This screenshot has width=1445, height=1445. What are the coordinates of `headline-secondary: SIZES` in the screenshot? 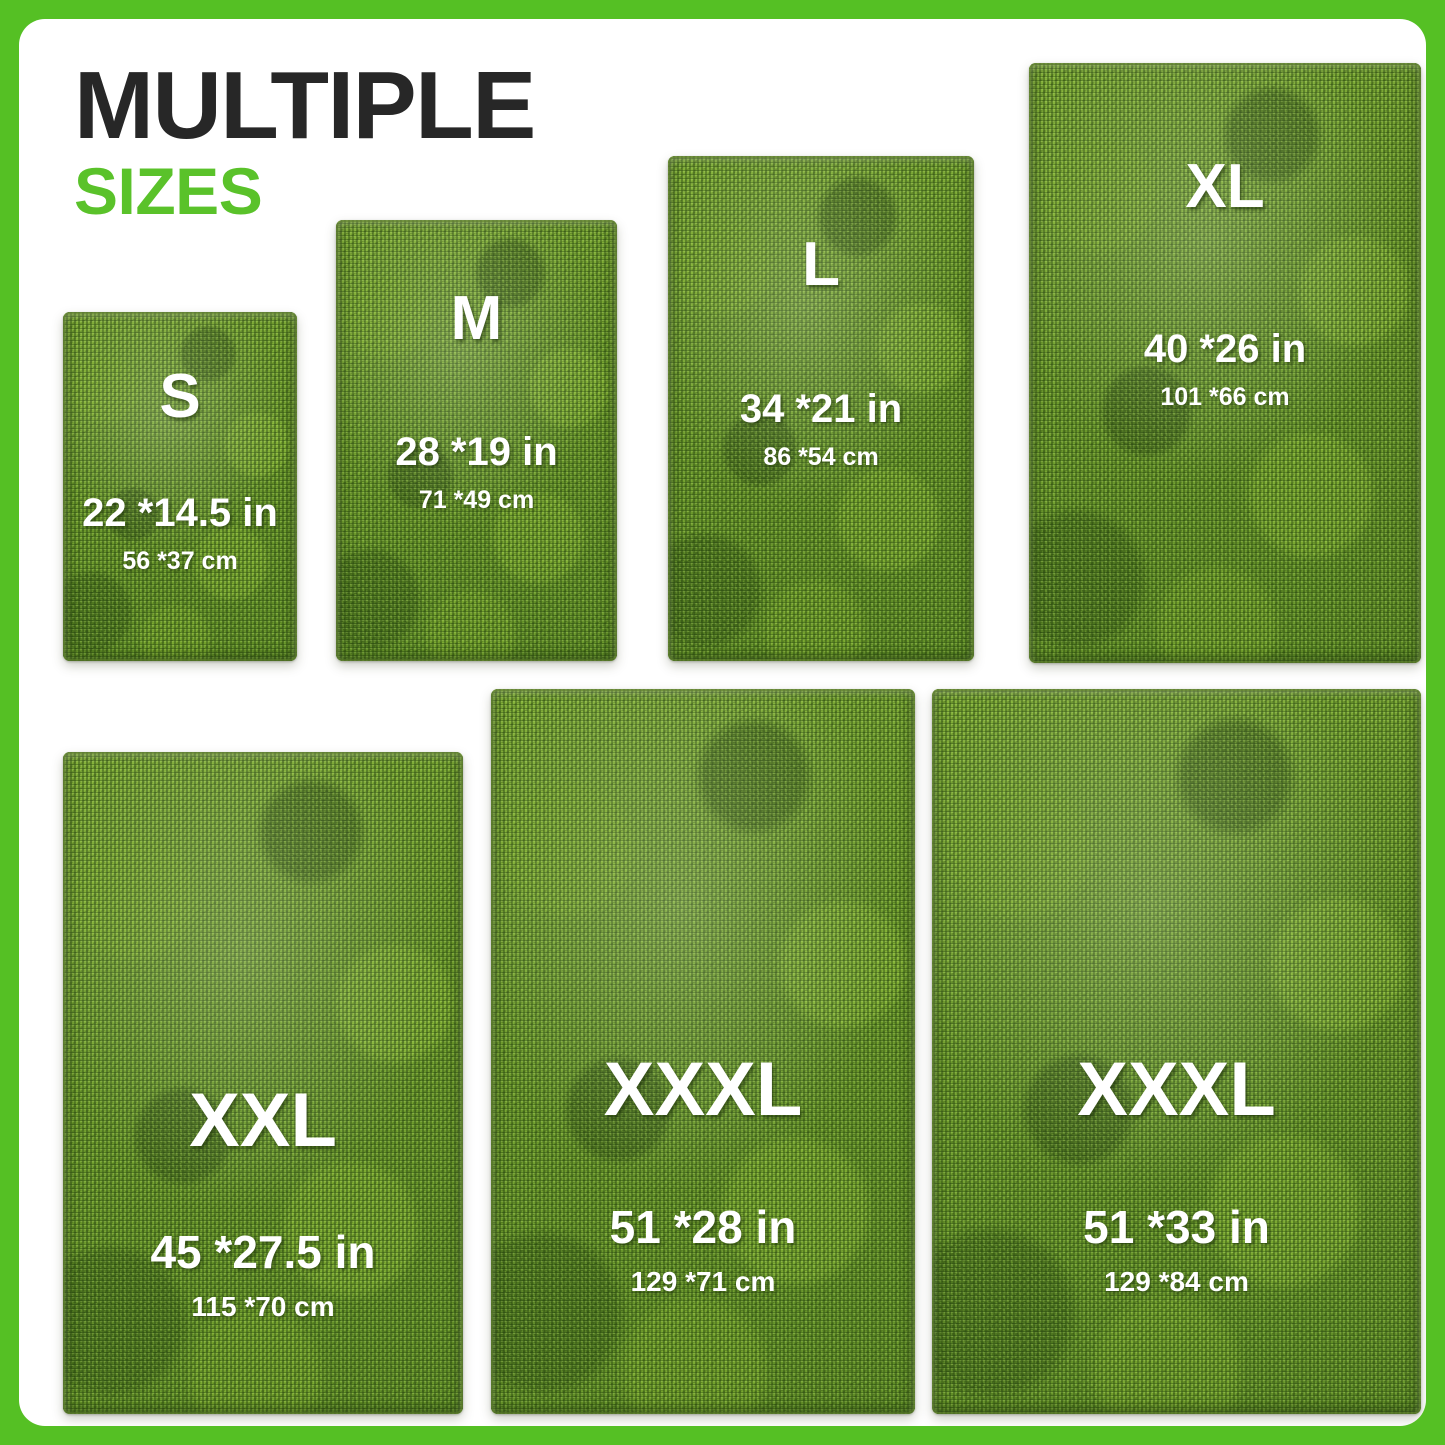 It's located at (168, 191).